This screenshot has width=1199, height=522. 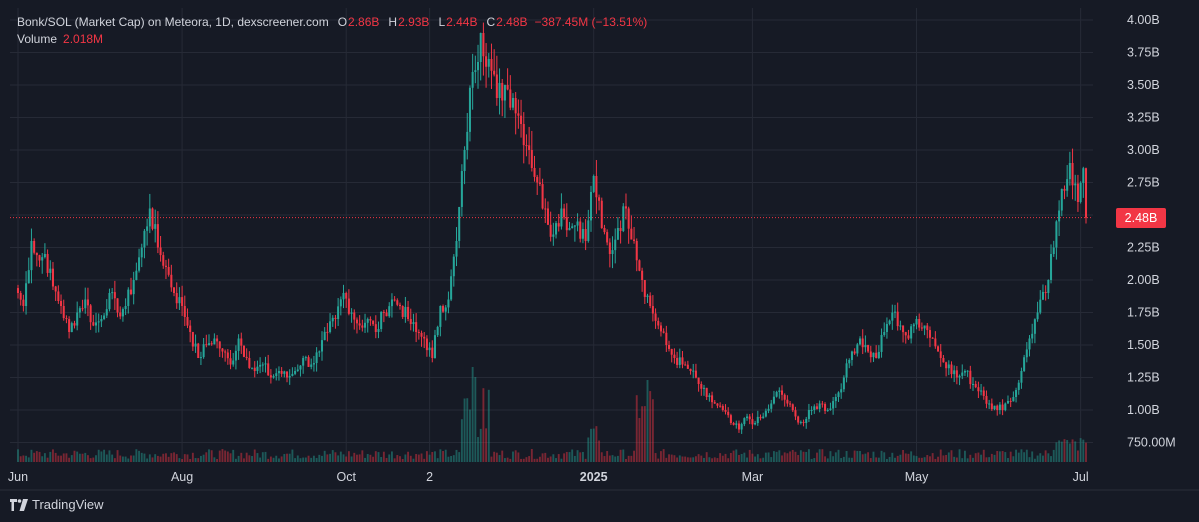 What do you see at coordinates (68, 504) in the screenshot?
I see `tradingview-wordmark: TradingView` at bounding box center [68, 504].